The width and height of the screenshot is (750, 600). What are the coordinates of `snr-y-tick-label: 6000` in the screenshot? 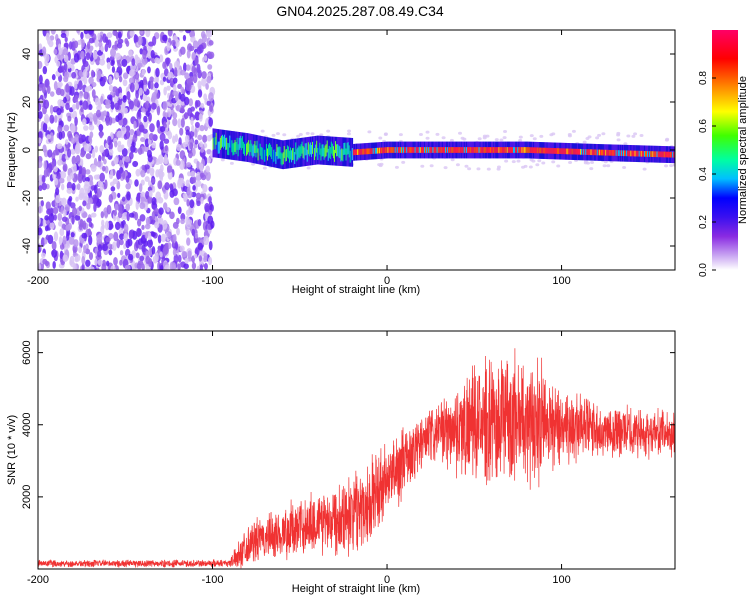 It's located at (27, 352).